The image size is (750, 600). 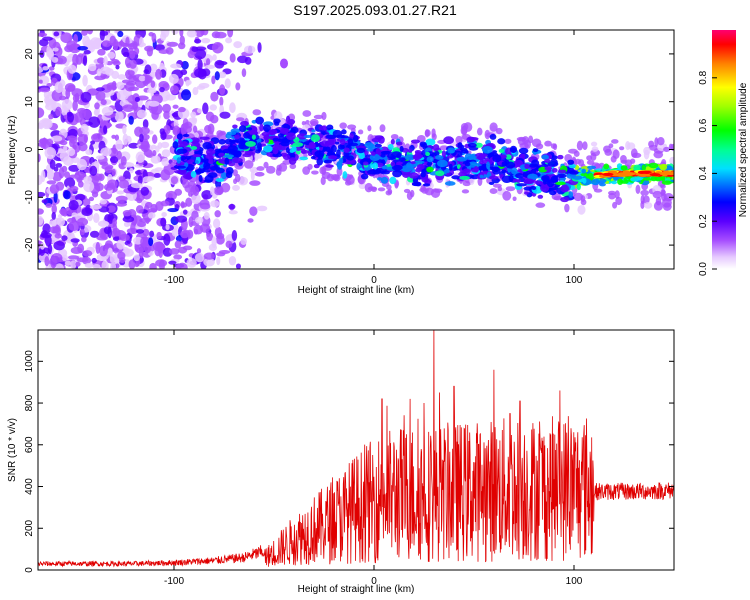 I want to click on x-tick-label: -100, so click(x=174, y=581).